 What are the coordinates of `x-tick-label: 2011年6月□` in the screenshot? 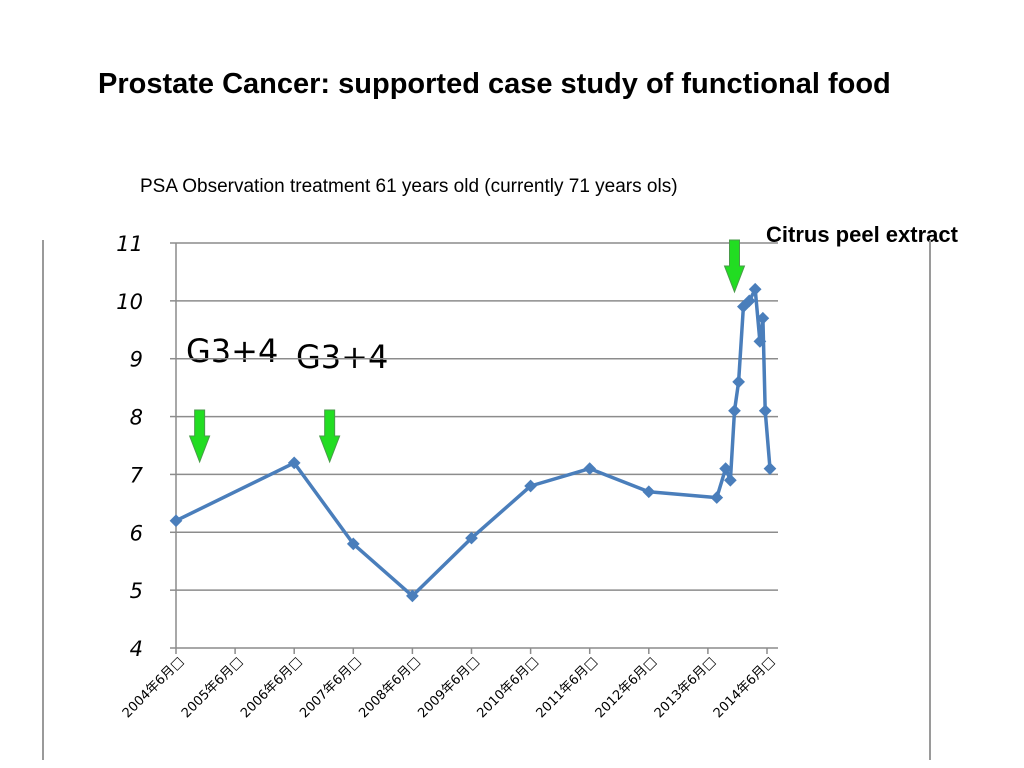 It's located at (567, 687).